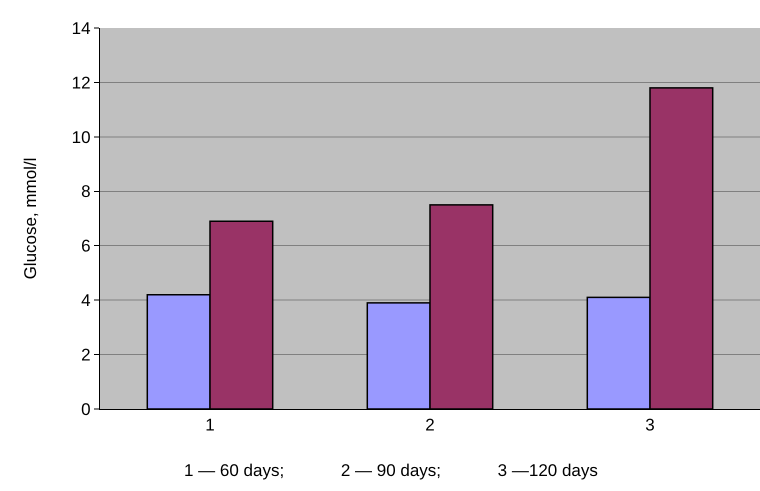  What do you see at coordinates (210, 424) in the screenshot?
I see `x-tick-label: 1` at bounding box center [210, 424].